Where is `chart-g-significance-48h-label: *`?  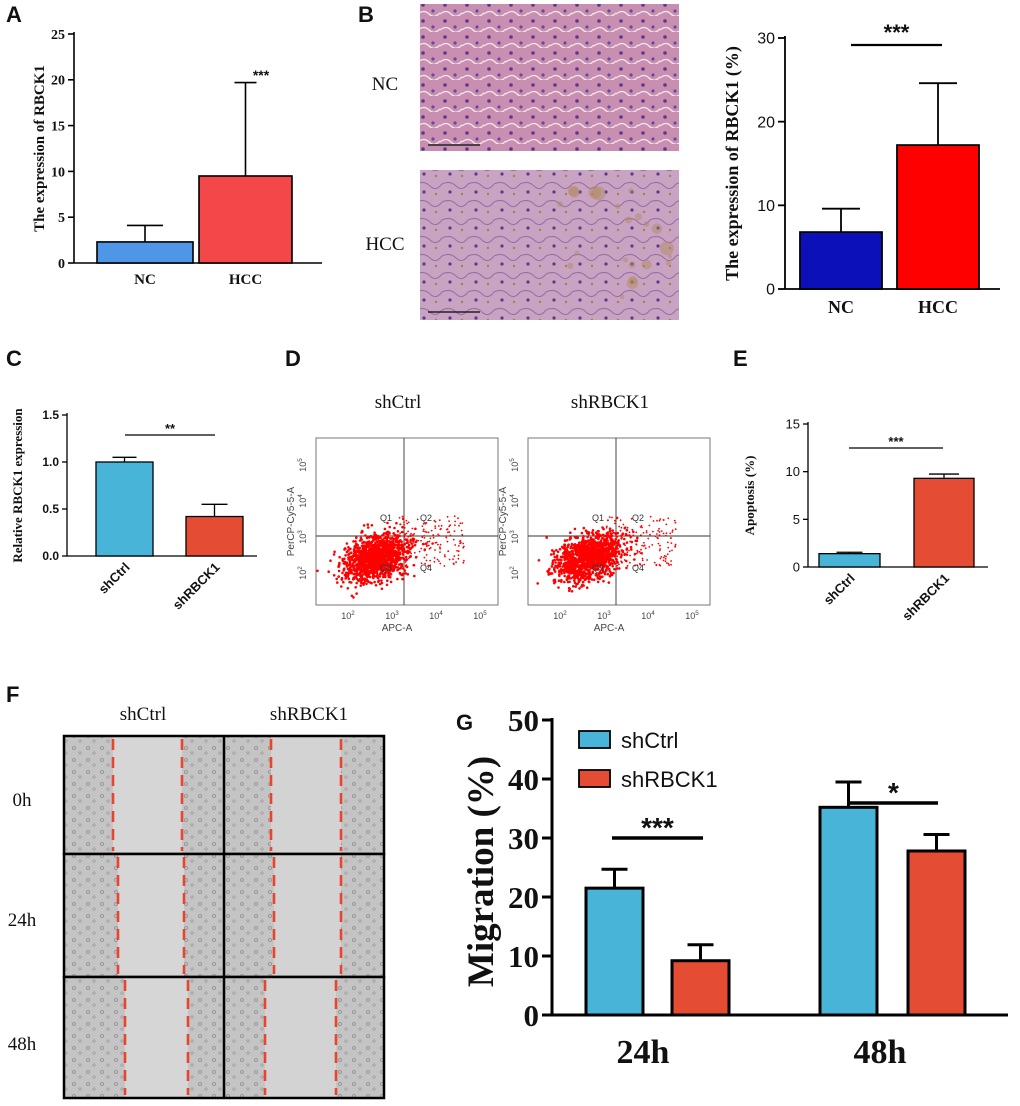 chart-g-significance-48h-label: * is located at coordinates (893, 792).